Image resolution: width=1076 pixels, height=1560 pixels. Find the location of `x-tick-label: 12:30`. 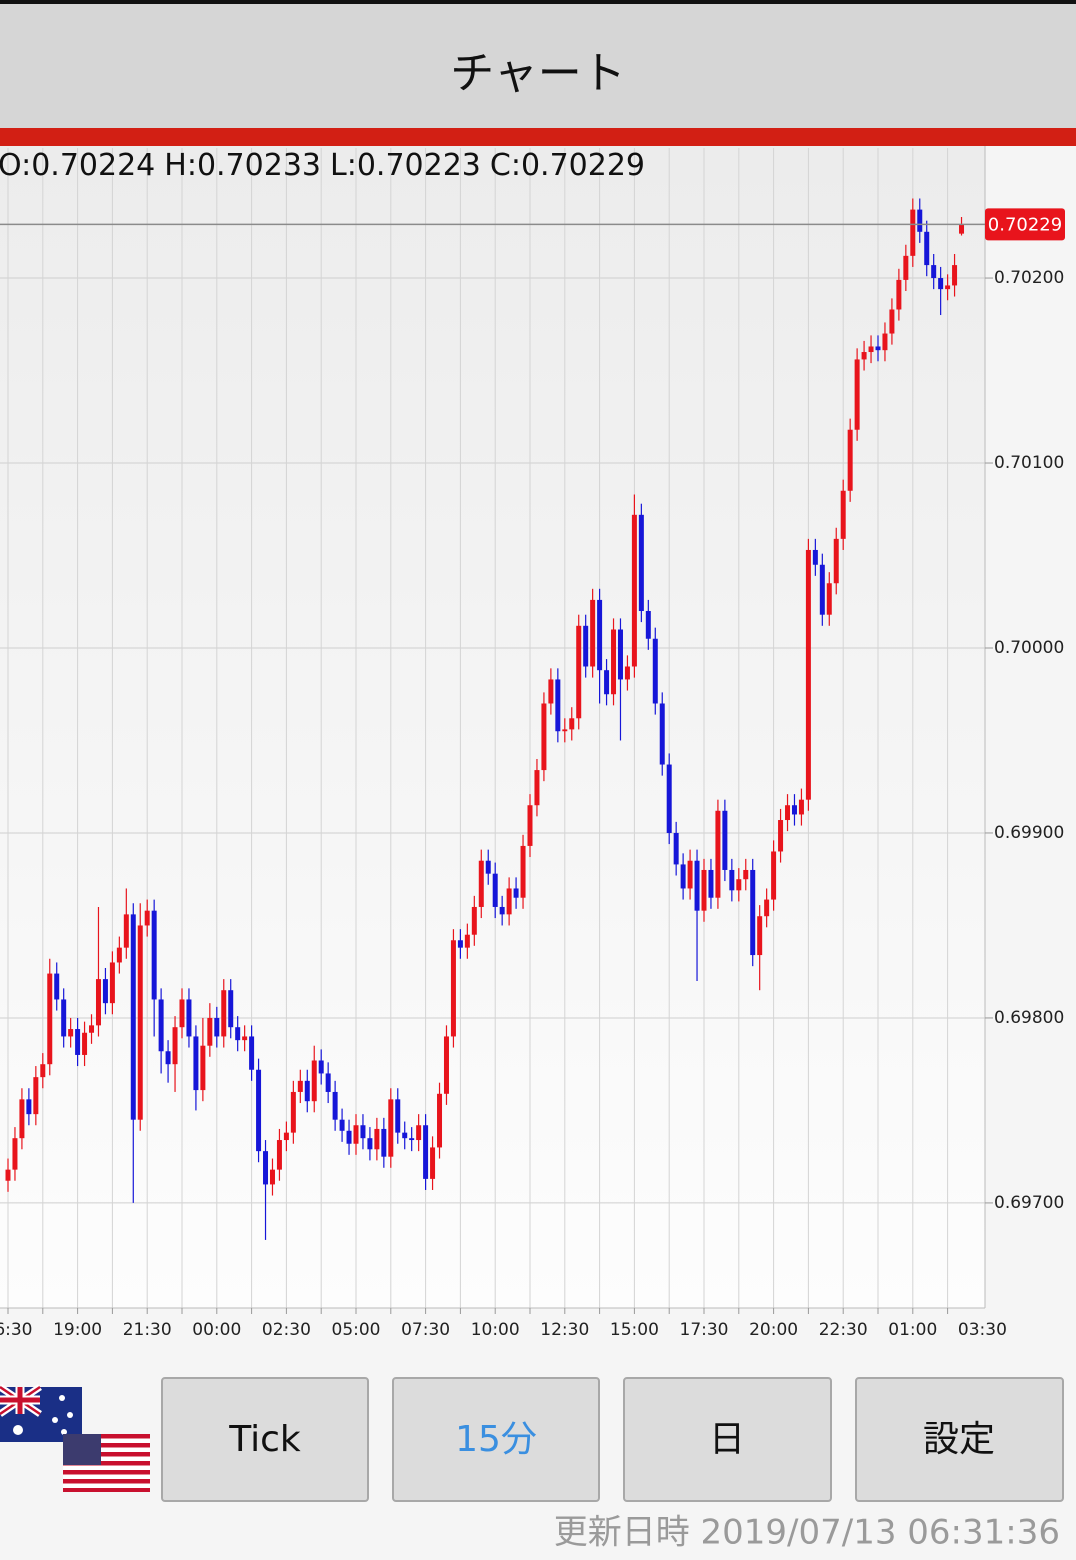

x-tick-label: 12:30 is located at coordinates (564, 1330).